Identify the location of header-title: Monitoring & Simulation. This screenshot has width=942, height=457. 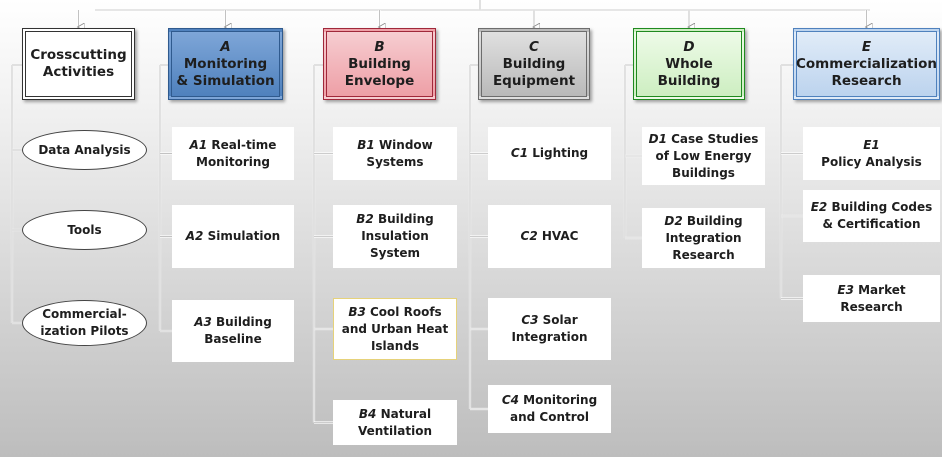
(225, 72).